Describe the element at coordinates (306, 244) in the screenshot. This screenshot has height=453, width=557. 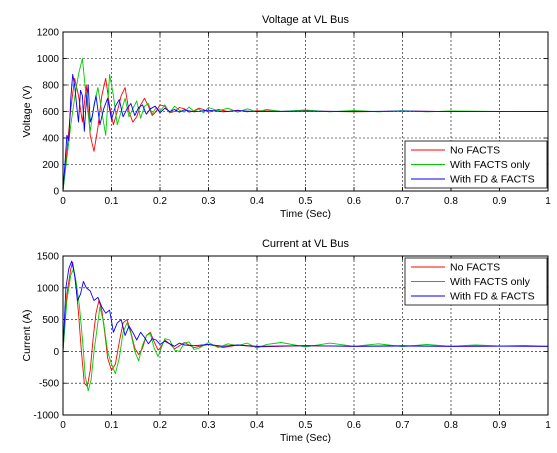
I see `chart-title: Current at VL Bus` at that location.